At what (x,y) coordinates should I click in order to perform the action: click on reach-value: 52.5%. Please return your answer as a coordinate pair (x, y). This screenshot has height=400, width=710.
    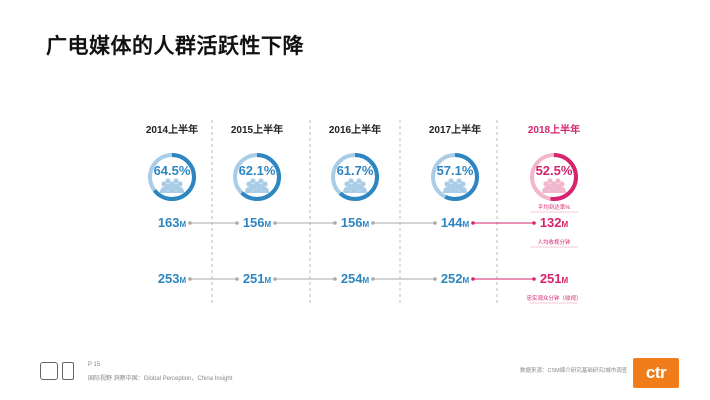
    Looking at the image, I should click on (554, 170).